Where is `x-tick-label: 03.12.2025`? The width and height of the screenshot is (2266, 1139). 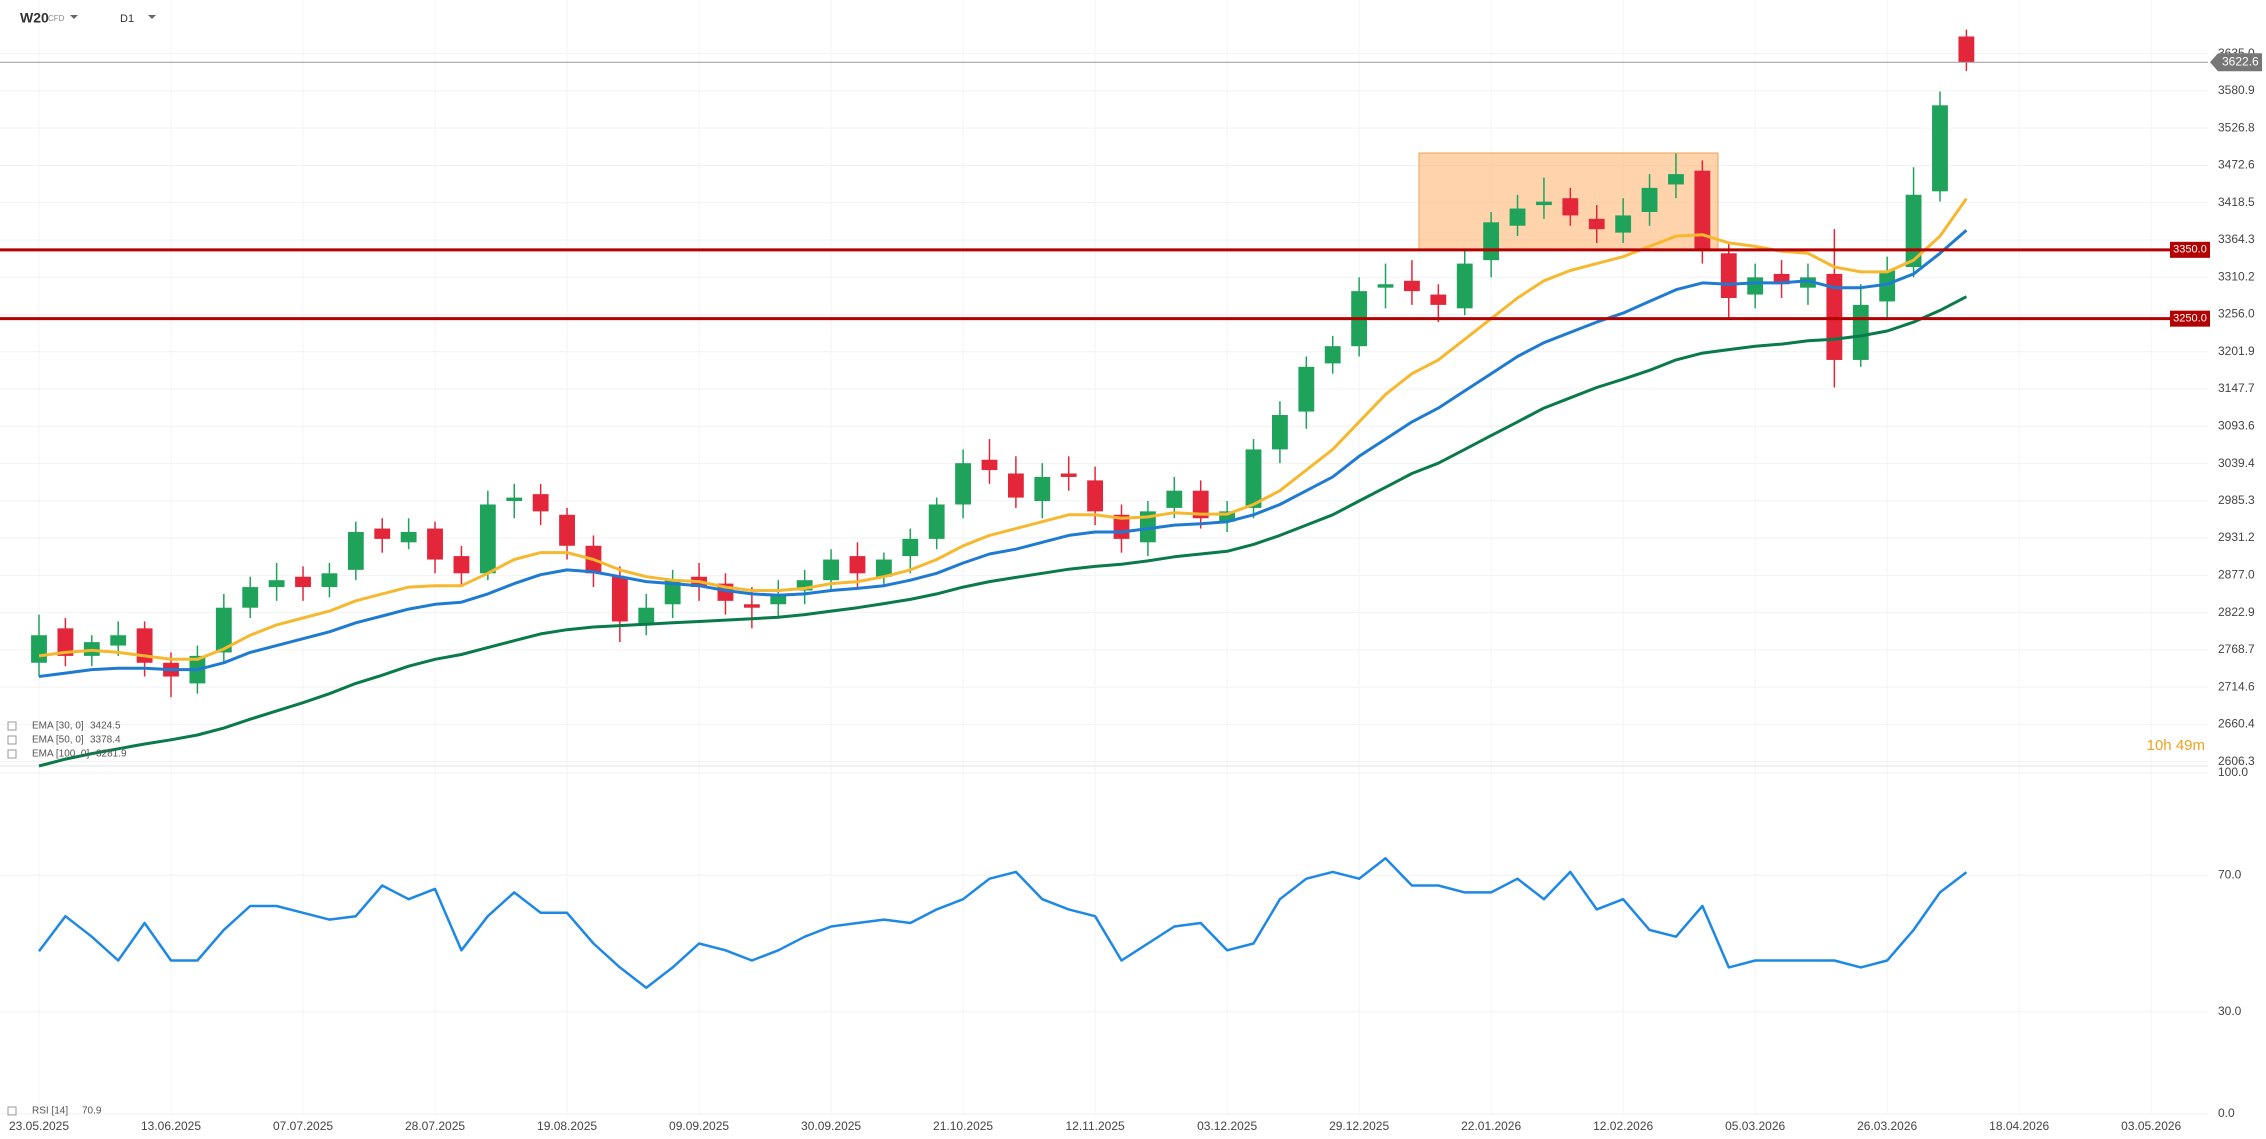
x-tick-label: 03.12.2025 is located at coordinates (1227, 1126).